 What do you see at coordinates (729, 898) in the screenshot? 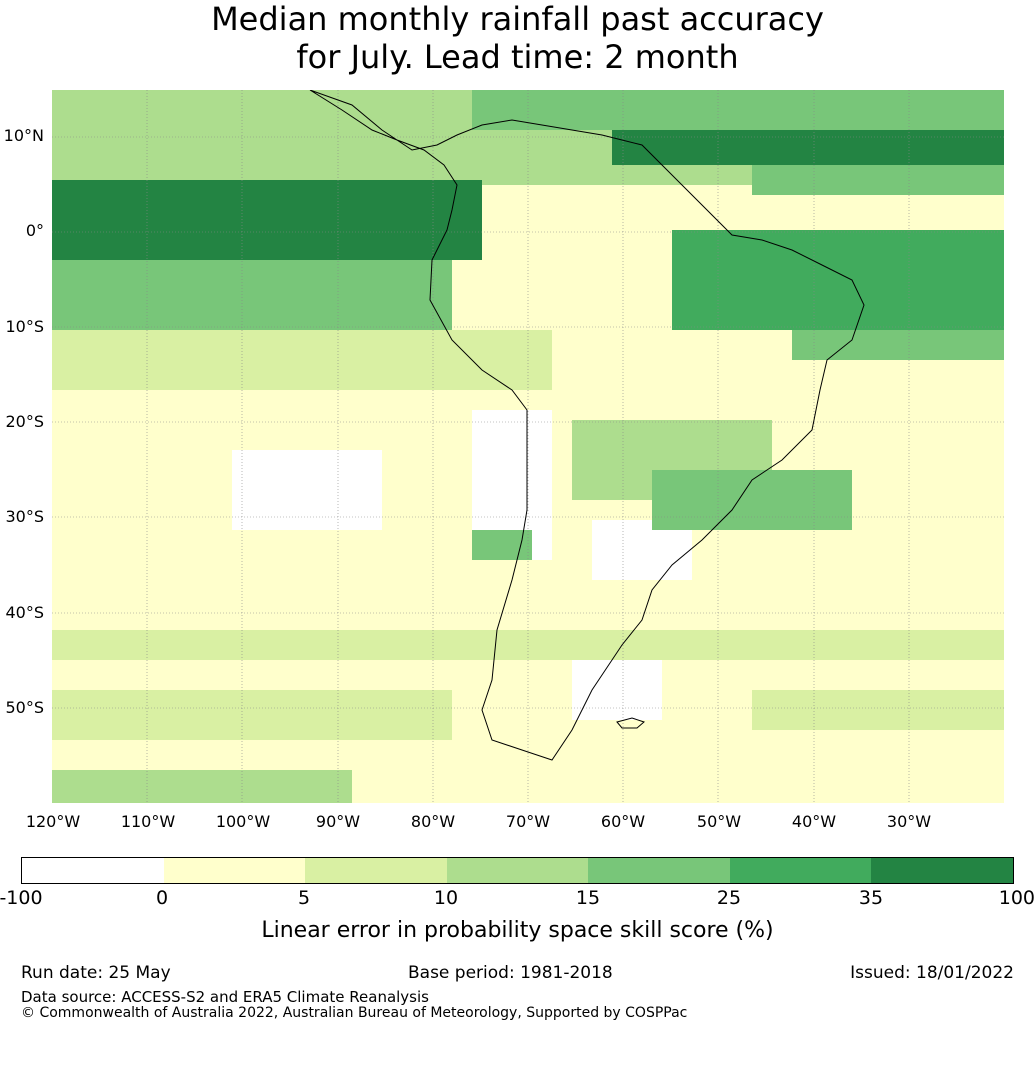
I see `colorbar-tick-6: 25` at bounding box center [729, 898].